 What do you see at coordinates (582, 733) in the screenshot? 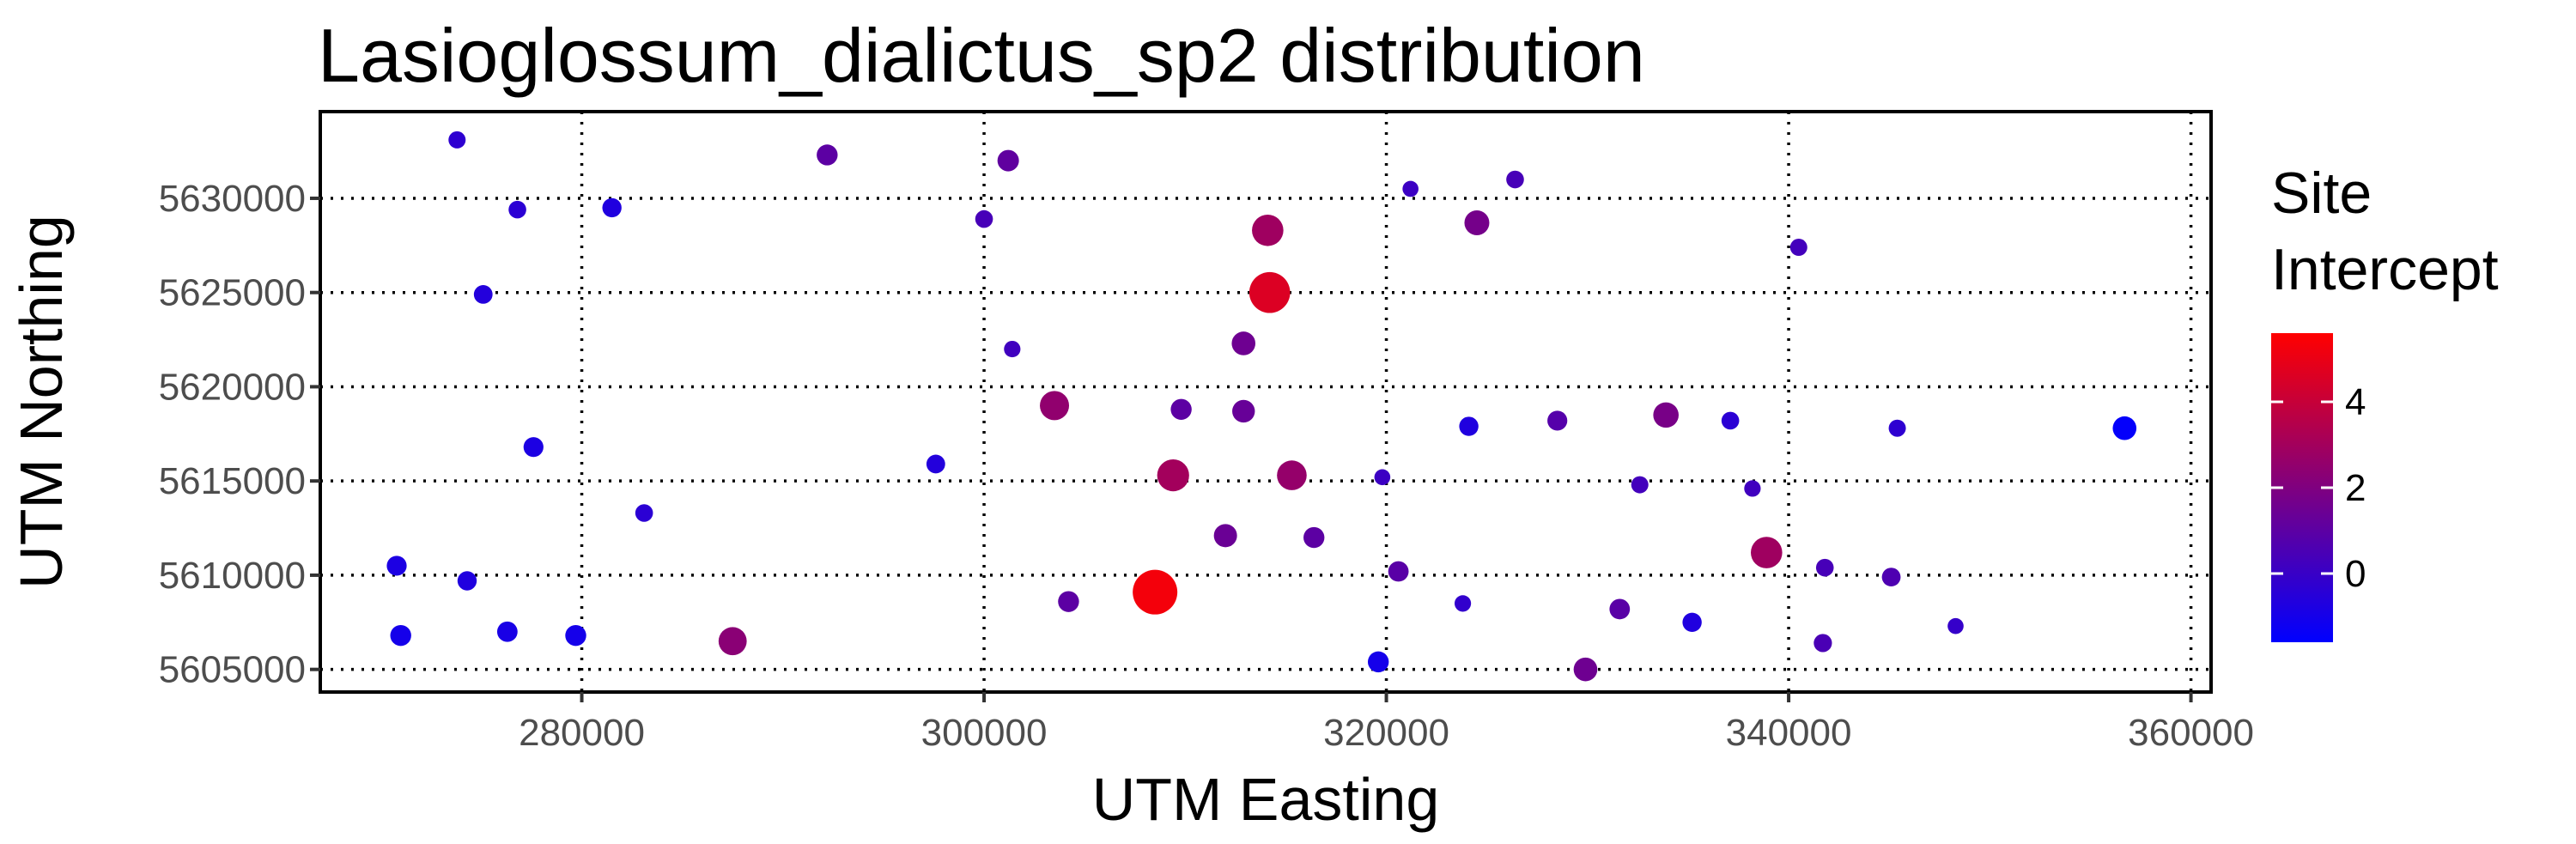
I see `x-tick-label-0: 280000` at bounding box center [582, 733].